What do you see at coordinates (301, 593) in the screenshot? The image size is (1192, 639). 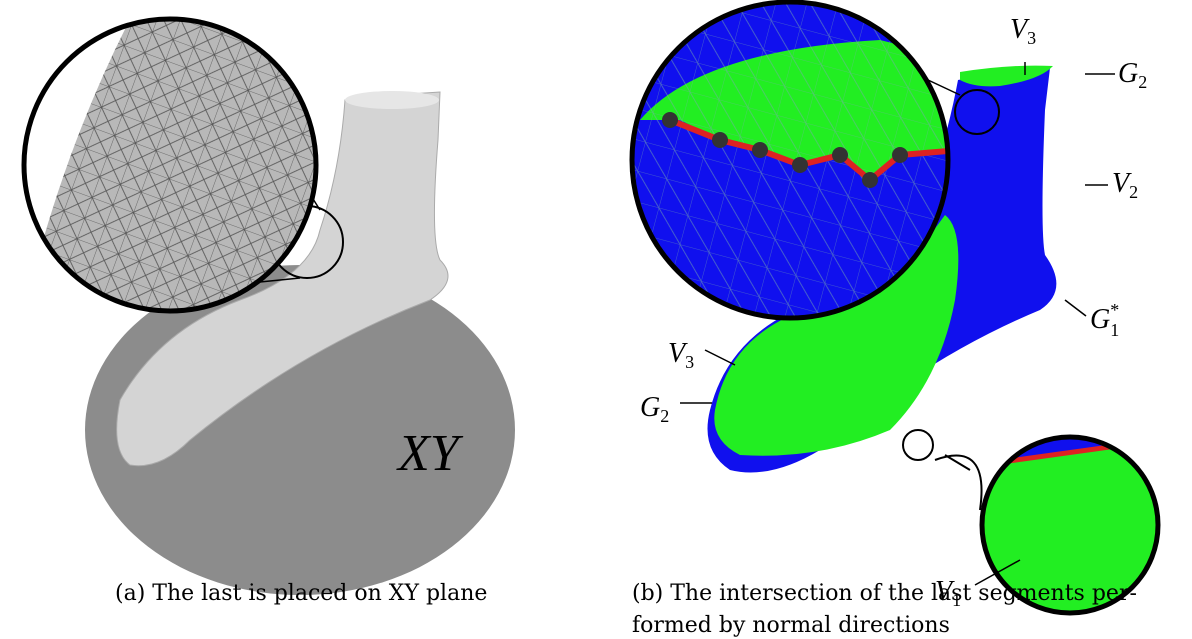 I see `caption: (a) The last is placed on XY plane` at bounding box center [301, 593].